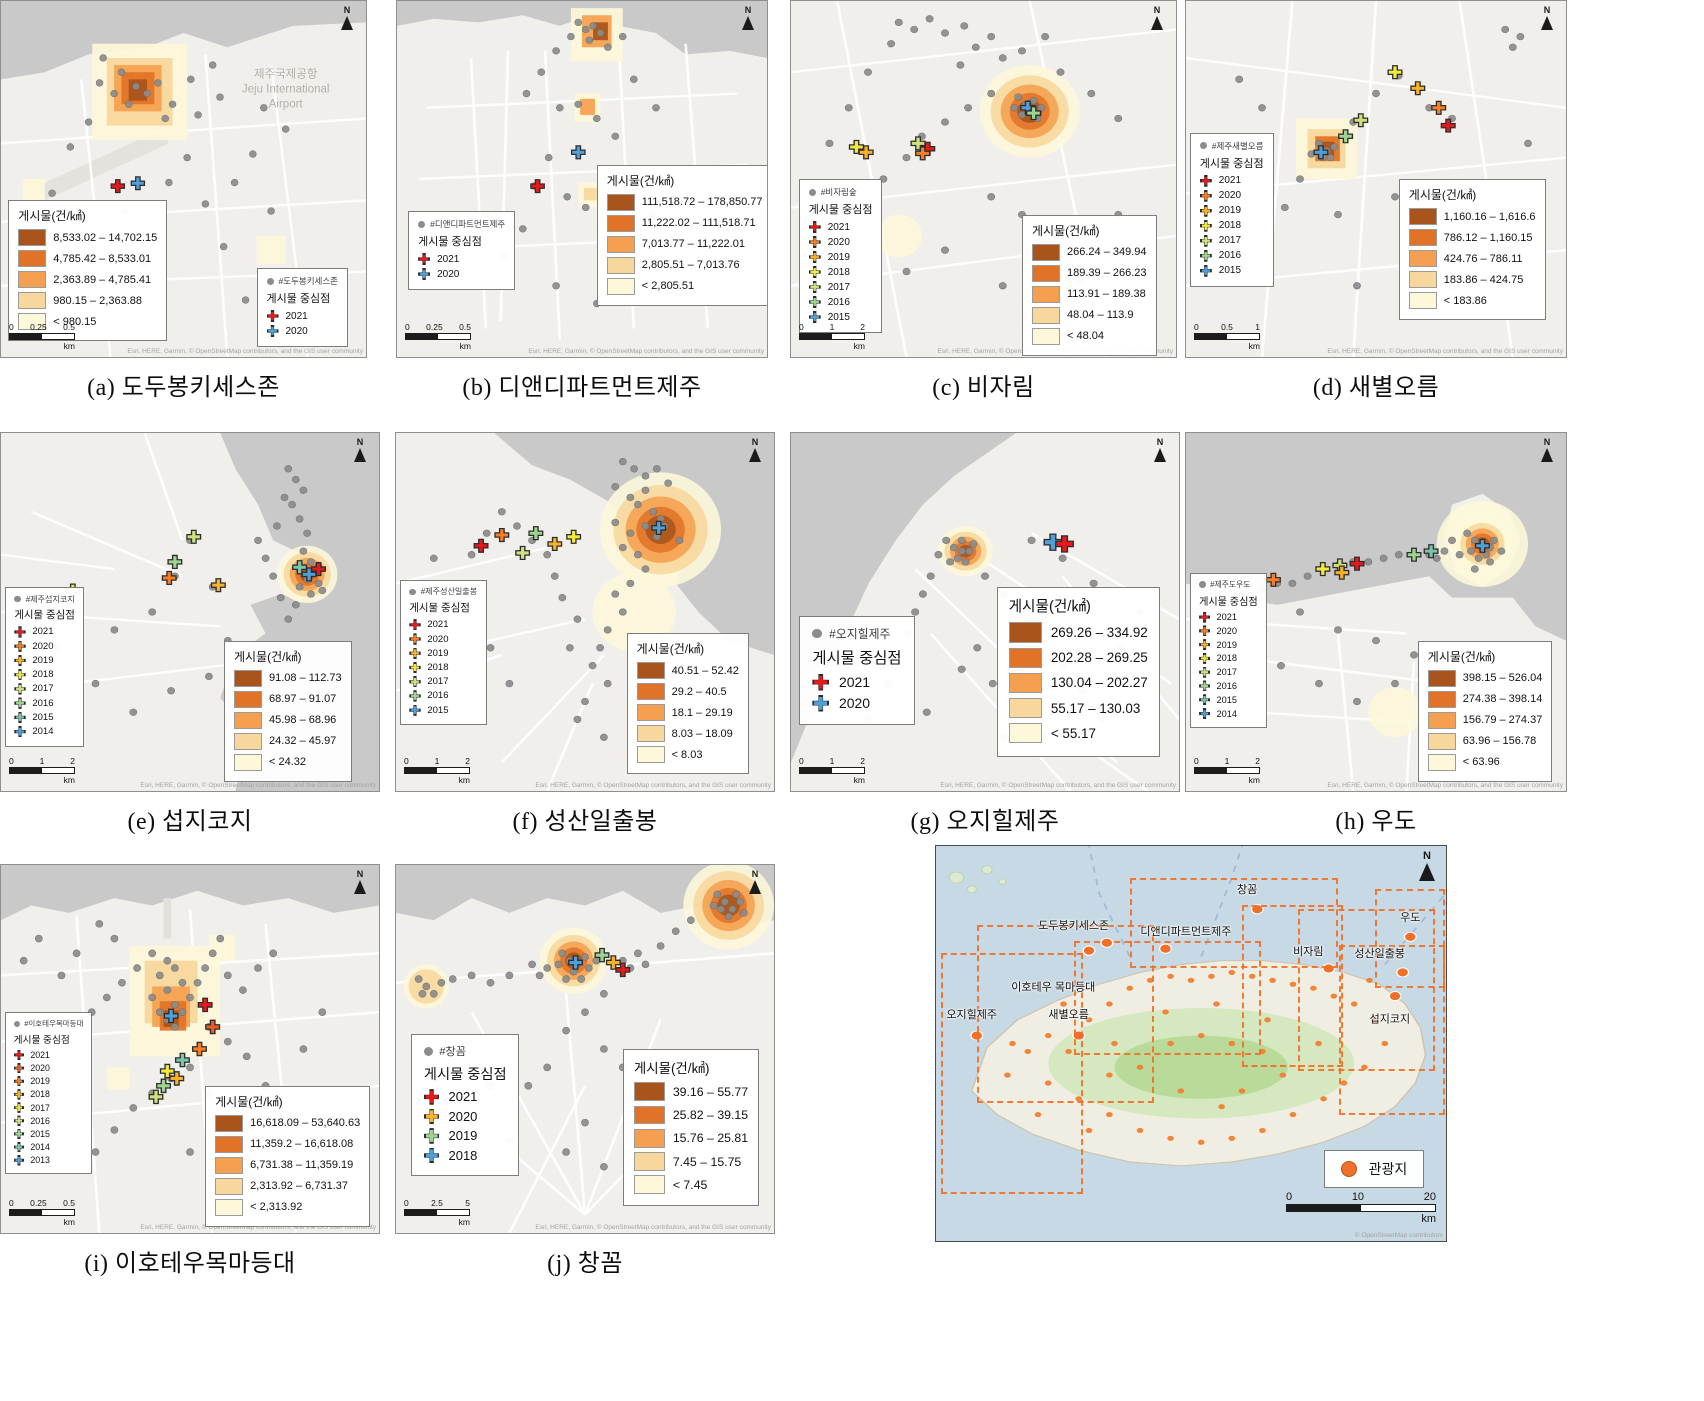  I want to click on density-class-label: 156.79 – 274.37, so click(1502, 720).